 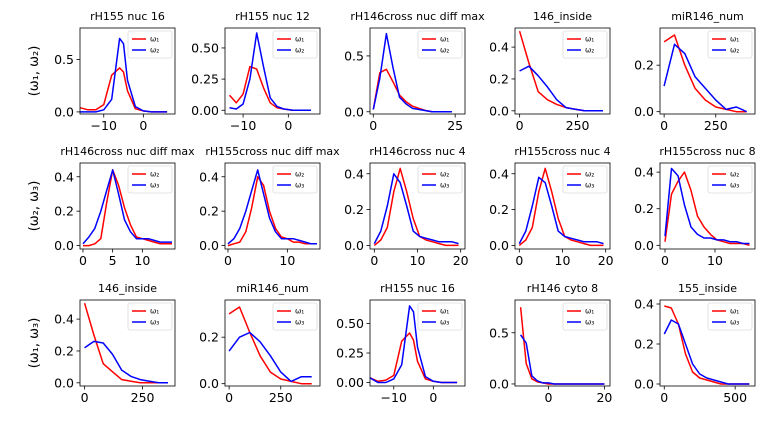 I want to click on subplot-1-1: rH155 nuc 16 −10 0 0.0 0.5 ω₁ ω₂, so click(x=115, y=71).